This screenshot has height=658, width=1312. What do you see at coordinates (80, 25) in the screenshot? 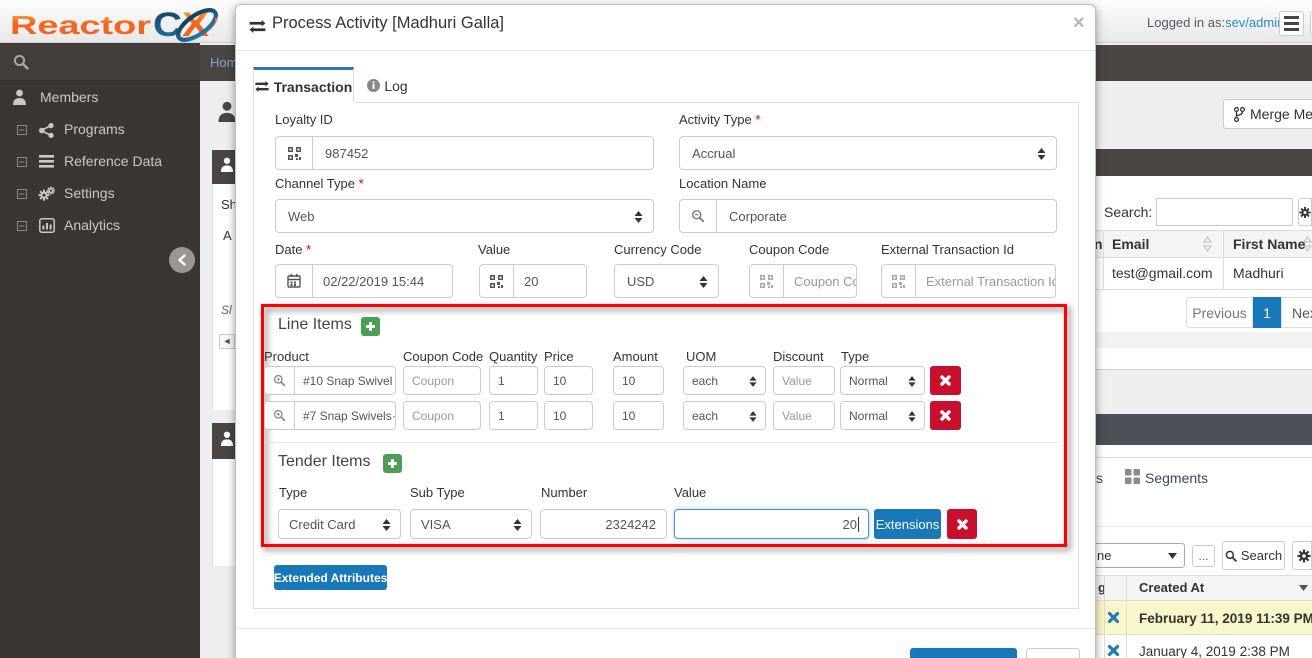
I see `svg-text: Reactor` at bounding box center [80, 25].